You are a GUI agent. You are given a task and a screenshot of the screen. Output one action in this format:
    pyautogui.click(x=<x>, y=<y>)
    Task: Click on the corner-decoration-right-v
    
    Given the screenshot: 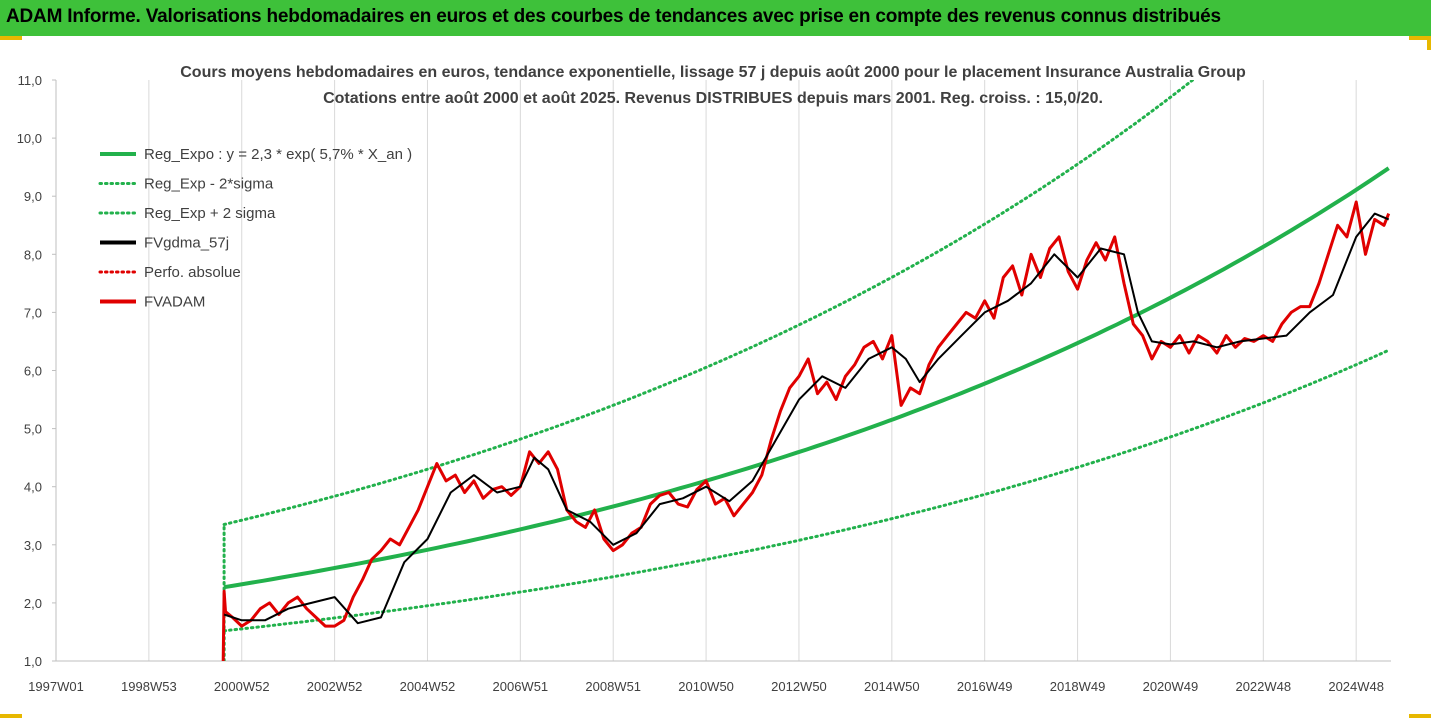 What is the action you would take?
    pyautogui.click(x=1429, y=43)
    